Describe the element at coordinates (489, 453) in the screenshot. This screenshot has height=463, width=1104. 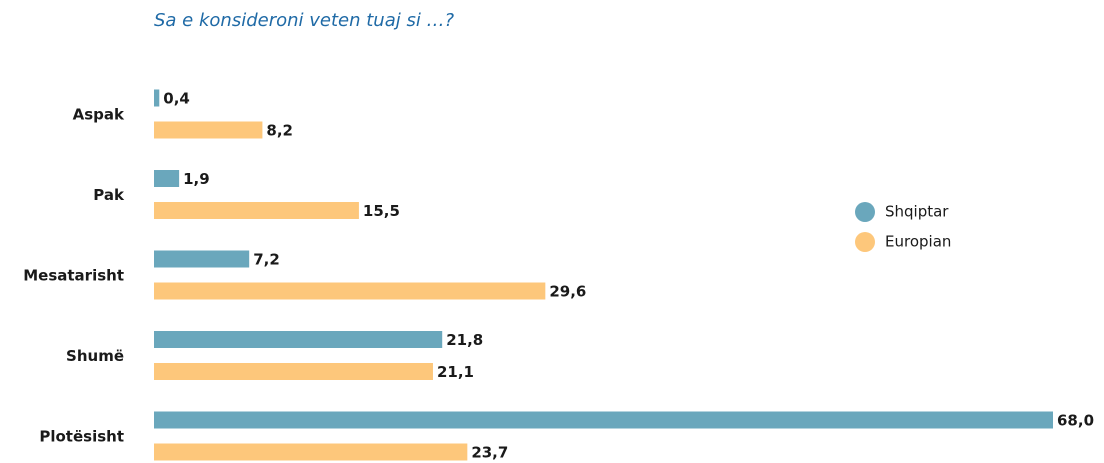
I see `value-label: 23,7` at that location.